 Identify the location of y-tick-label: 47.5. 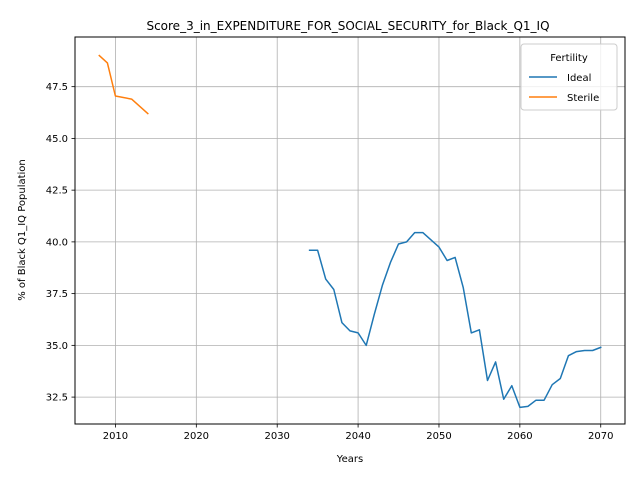
(57, 87).